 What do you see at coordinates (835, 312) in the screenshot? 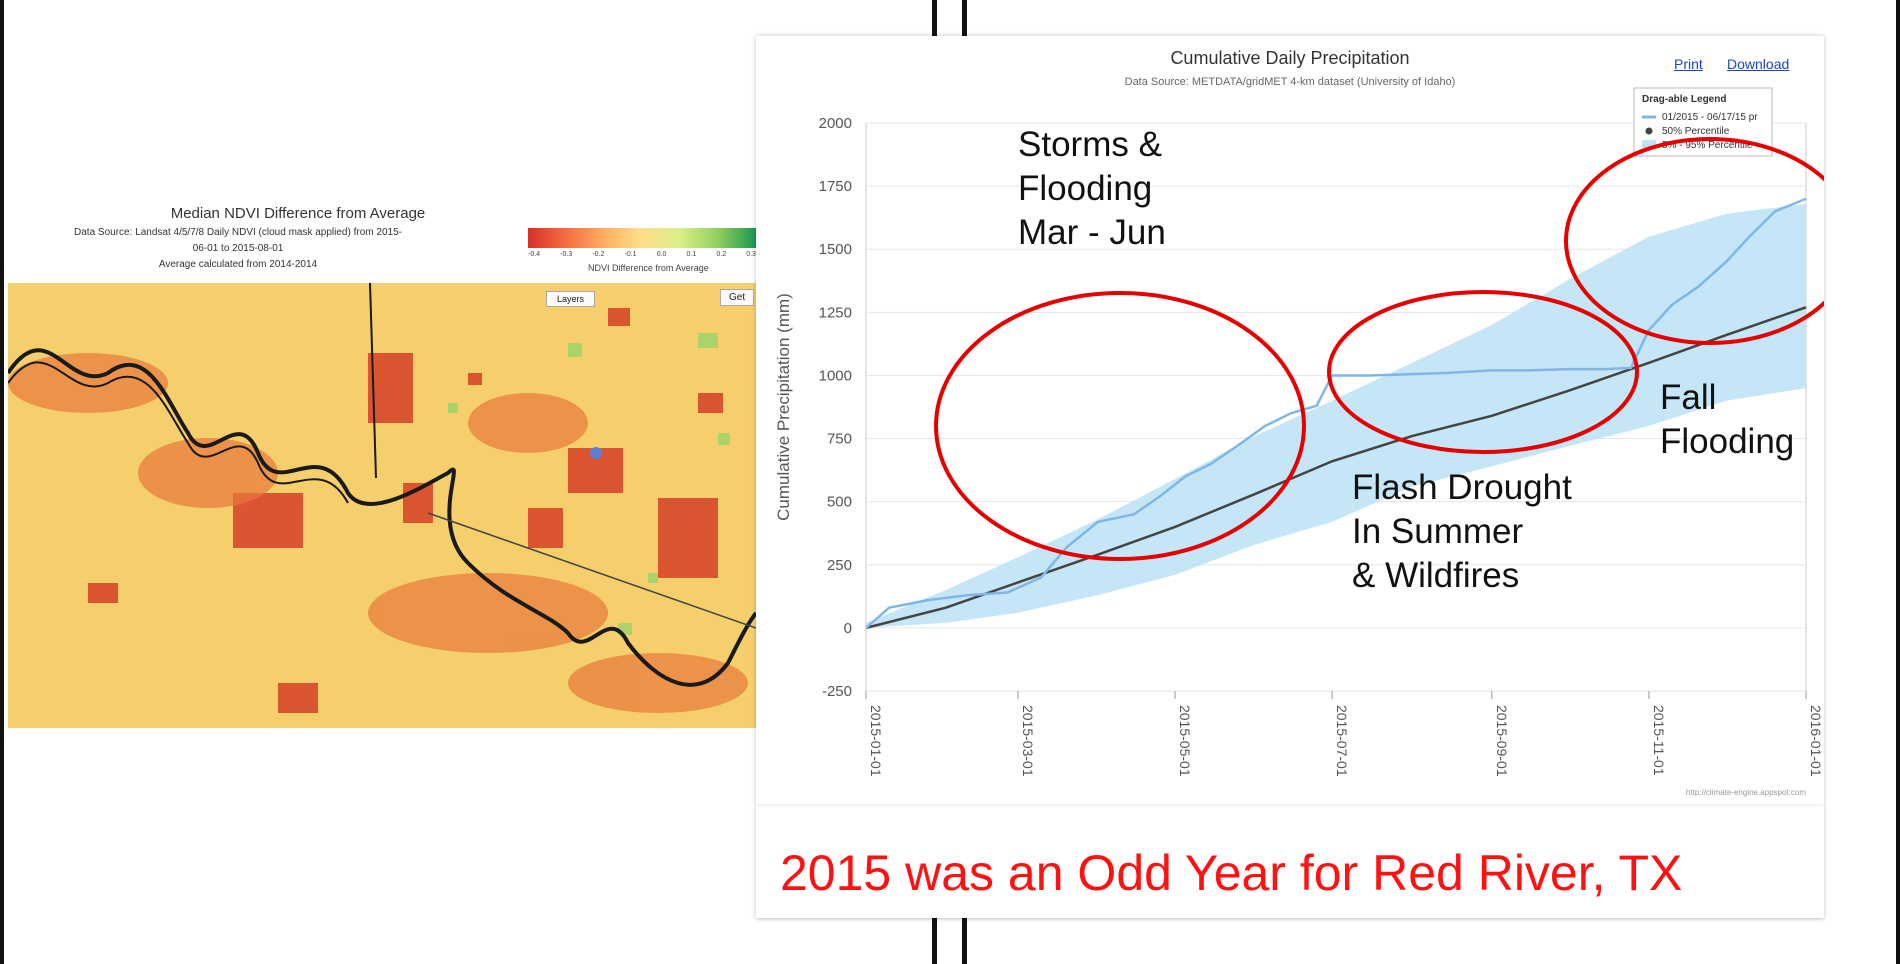
I see `y-tick-label: 1250` at bounding box center [835, 312].